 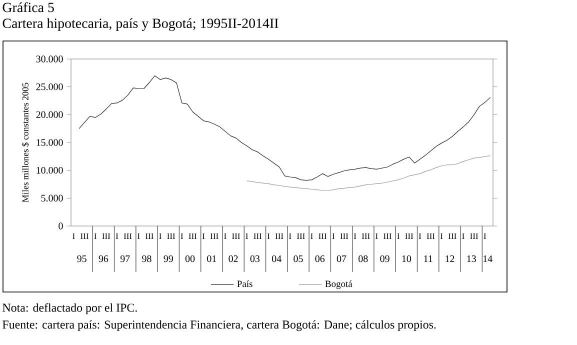 What do you see at coordinates (25, 142) in the screenshot?
I see `y-axis-title: Miles millones $ constantes 2005` at bounding box center [25, 142].